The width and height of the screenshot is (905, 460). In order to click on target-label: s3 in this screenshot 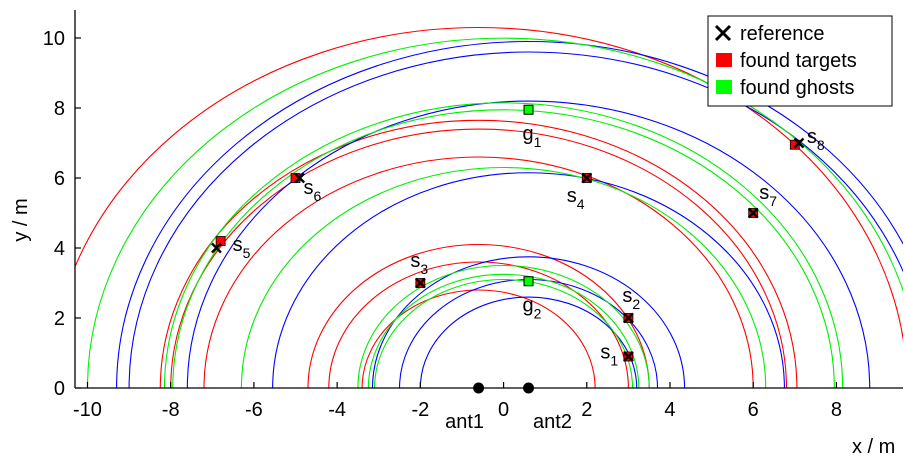, I will do `click(419, 263)`.